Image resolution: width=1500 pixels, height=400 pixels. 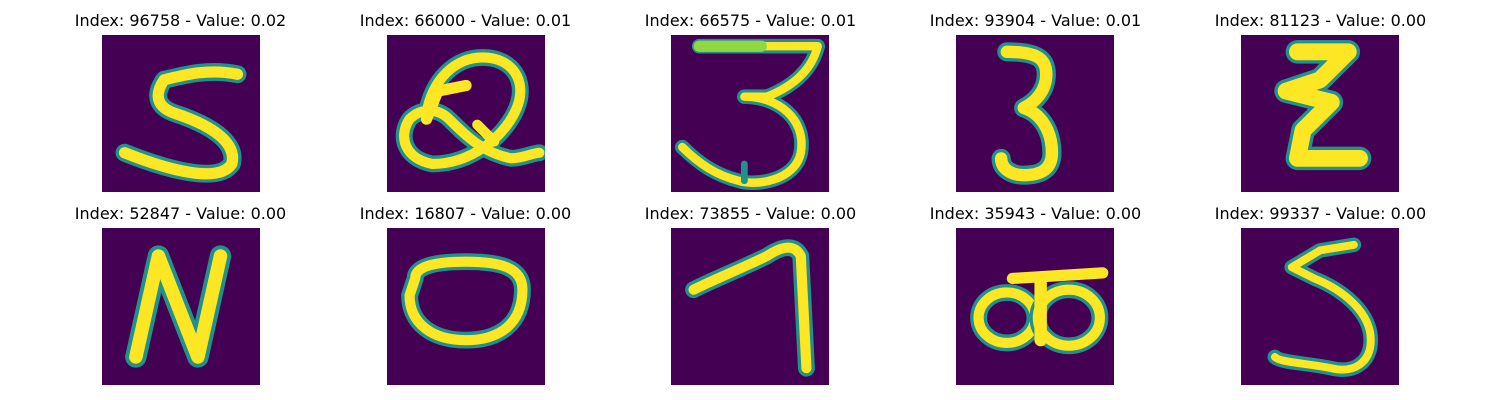 I want to click on panel-title: Index: 66000 - Value: 0.01, so click(x=465, y=20).